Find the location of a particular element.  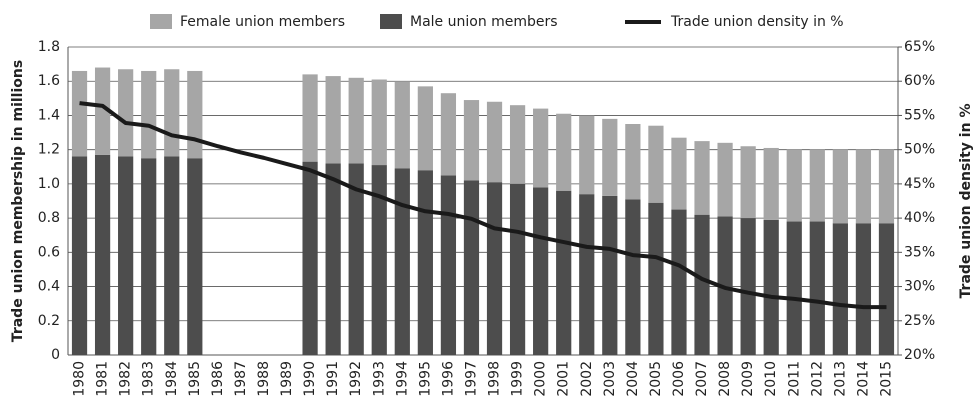

x-tick-label: 2000 is located at coordinates (541, 379).